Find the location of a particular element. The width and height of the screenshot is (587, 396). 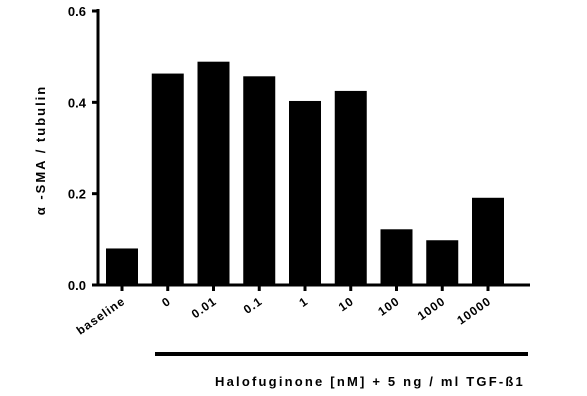

y-tick-label: 0.4 is located at coordinates (77, 102).